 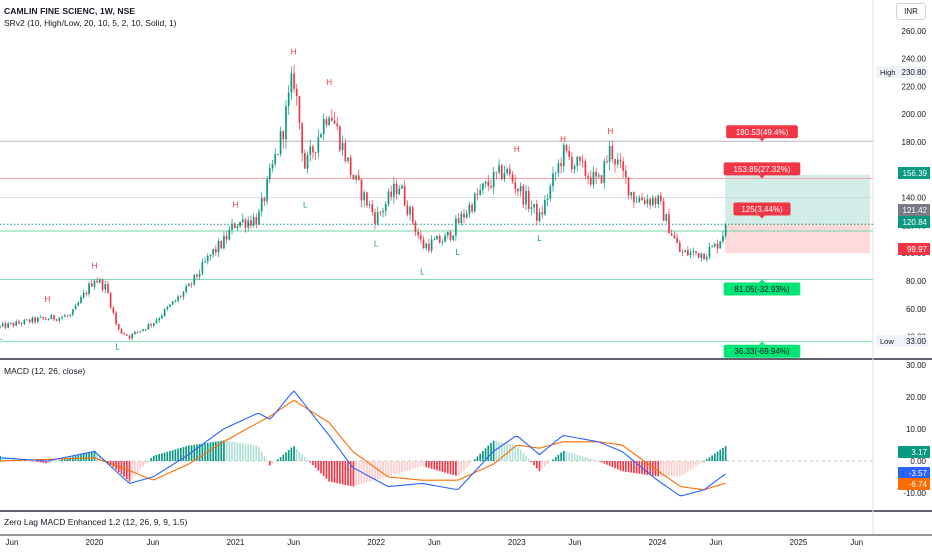 What do you see at coordinates (762, 170) in the screenshot?
I see `target-label: 153.85(27.32%)` at bounding box center [762, 170].